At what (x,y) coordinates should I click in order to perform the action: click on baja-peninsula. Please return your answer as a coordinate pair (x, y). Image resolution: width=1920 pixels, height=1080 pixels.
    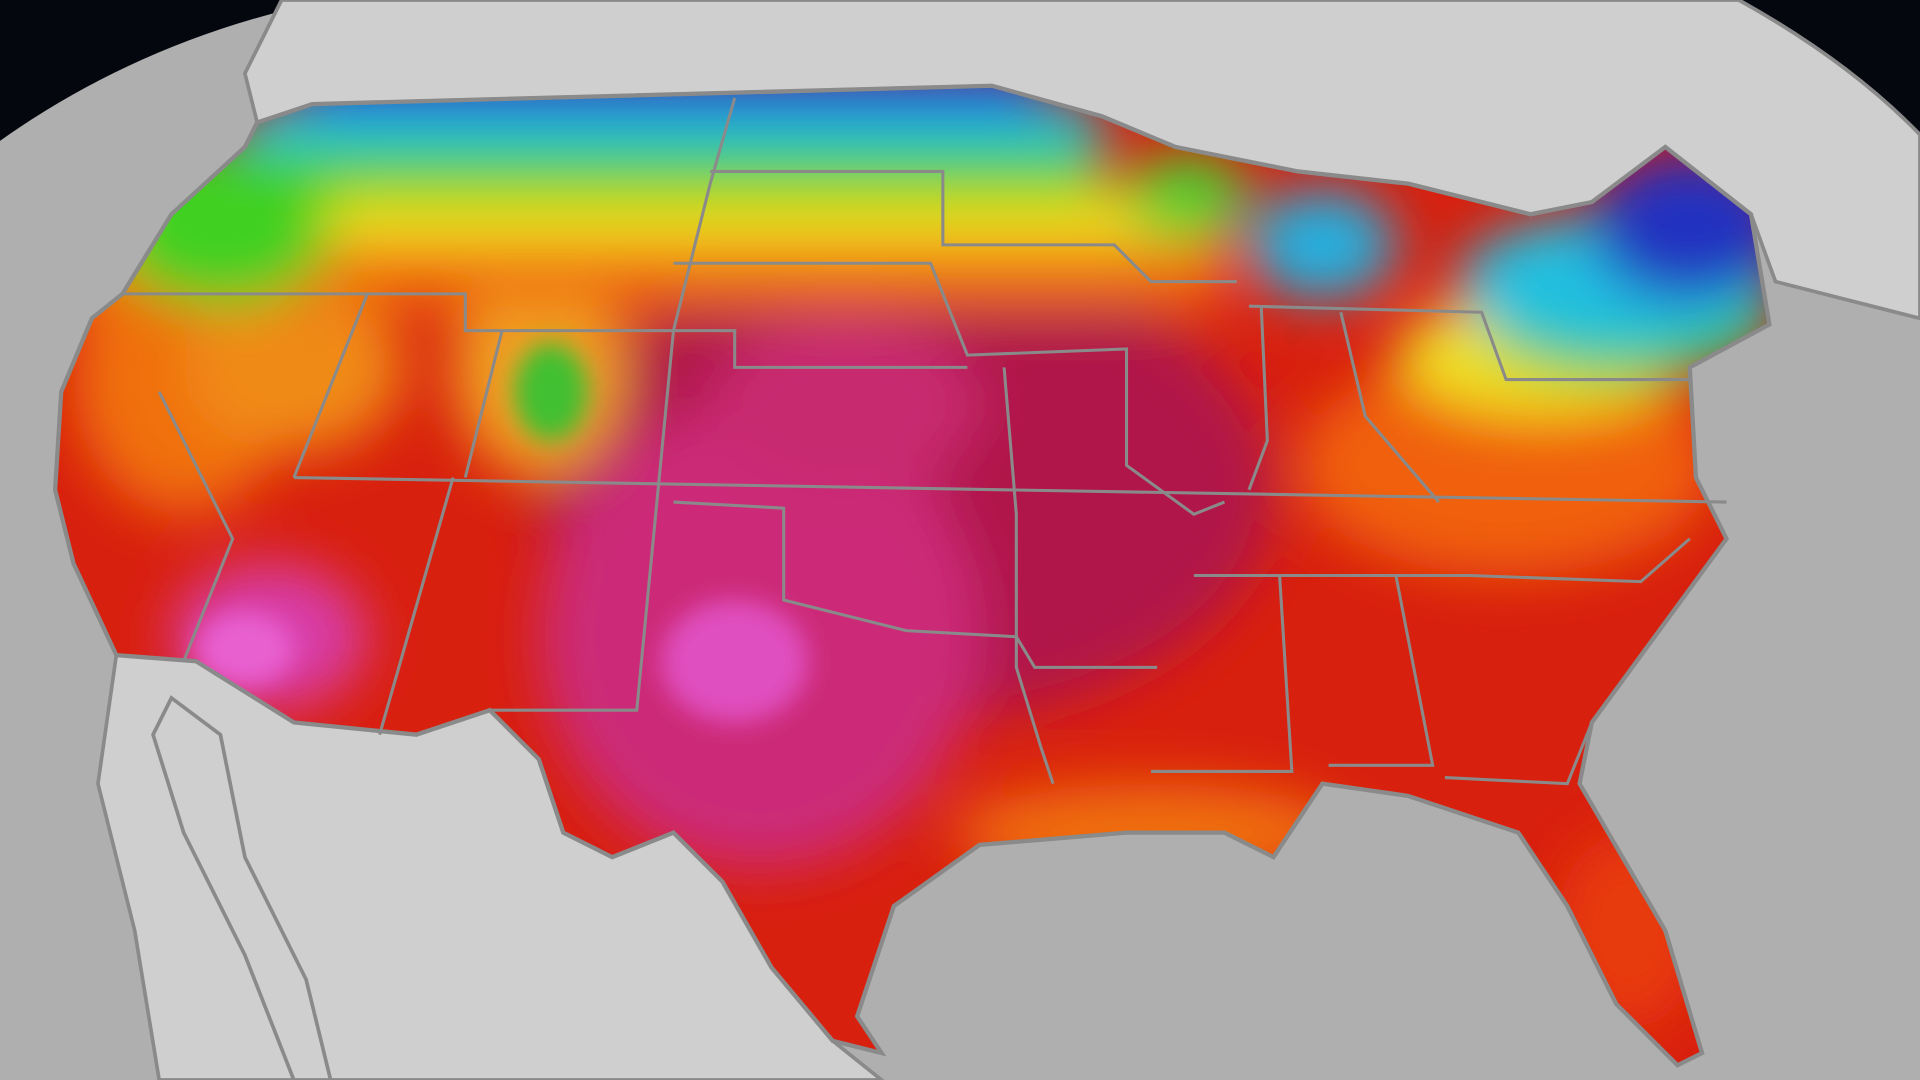
    Looking at the image, I should click on (242, 887).